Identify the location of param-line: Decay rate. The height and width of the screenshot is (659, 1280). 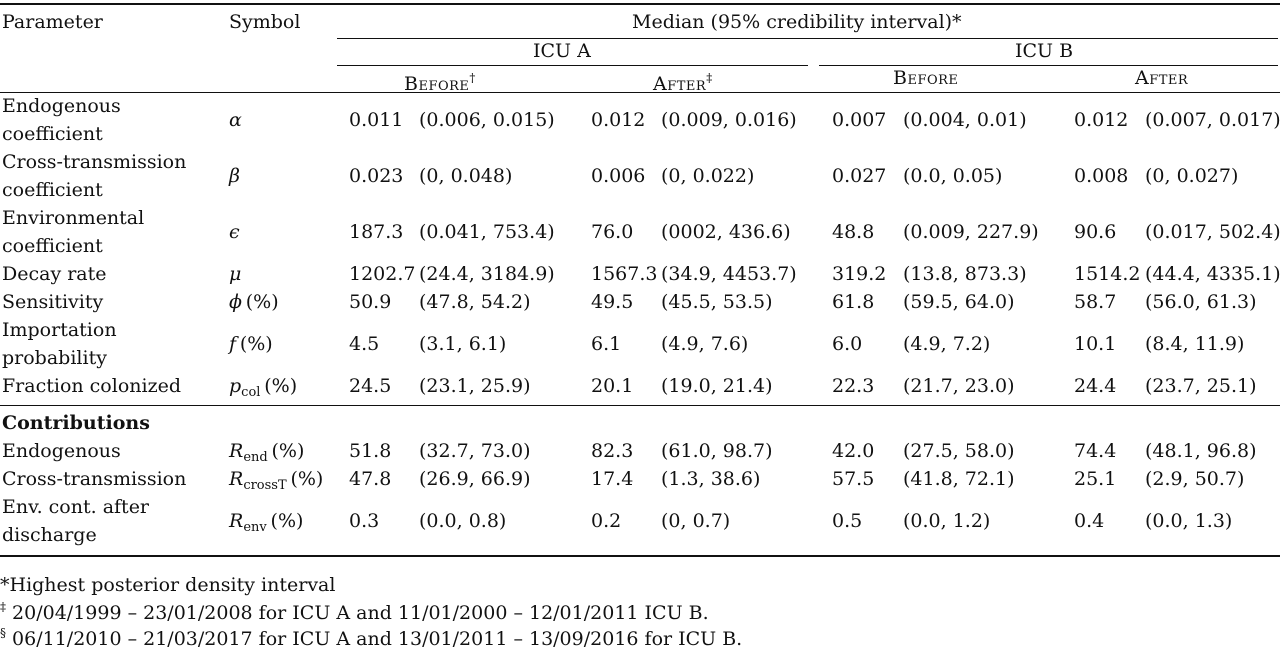
(54, 274).